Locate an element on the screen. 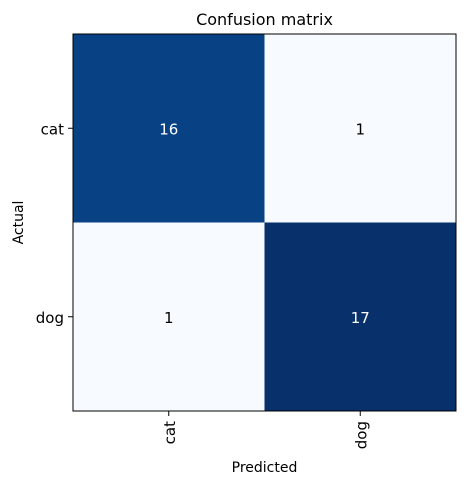  y-axis-label: Actual is located at coordinates (19, 223).